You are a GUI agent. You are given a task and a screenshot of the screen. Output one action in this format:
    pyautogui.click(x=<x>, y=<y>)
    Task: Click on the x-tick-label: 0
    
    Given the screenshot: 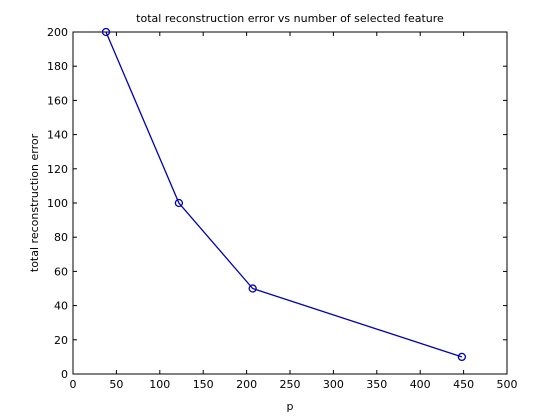 What is the action you would take?
    pyautogui.click(x=73, y=384)
    